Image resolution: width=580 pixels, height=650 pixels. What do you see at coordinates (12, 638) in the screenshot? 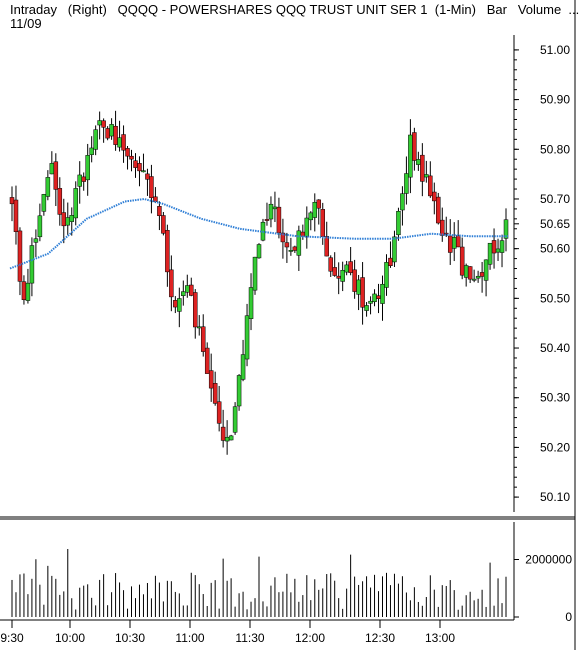
I see `time-tick-label: 9:30` at bounding box center [12, 638].